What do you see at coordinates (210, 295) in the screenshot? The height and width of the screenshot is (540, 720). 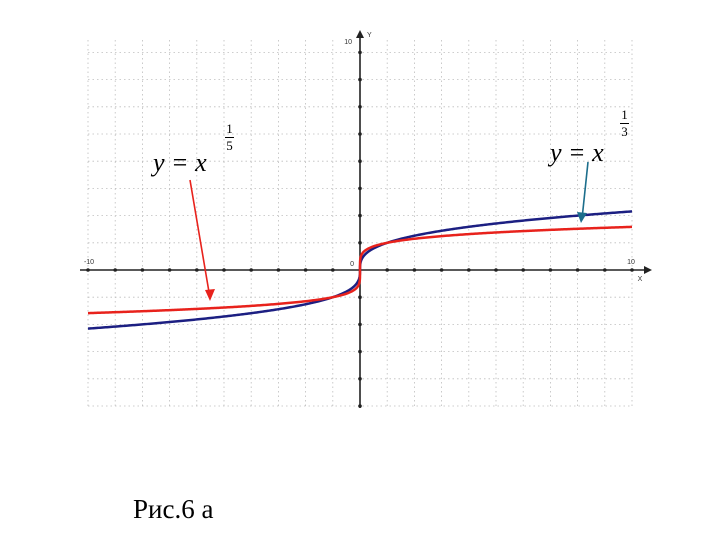 I see `left-arrow-head` at bounding box center [210, 295].